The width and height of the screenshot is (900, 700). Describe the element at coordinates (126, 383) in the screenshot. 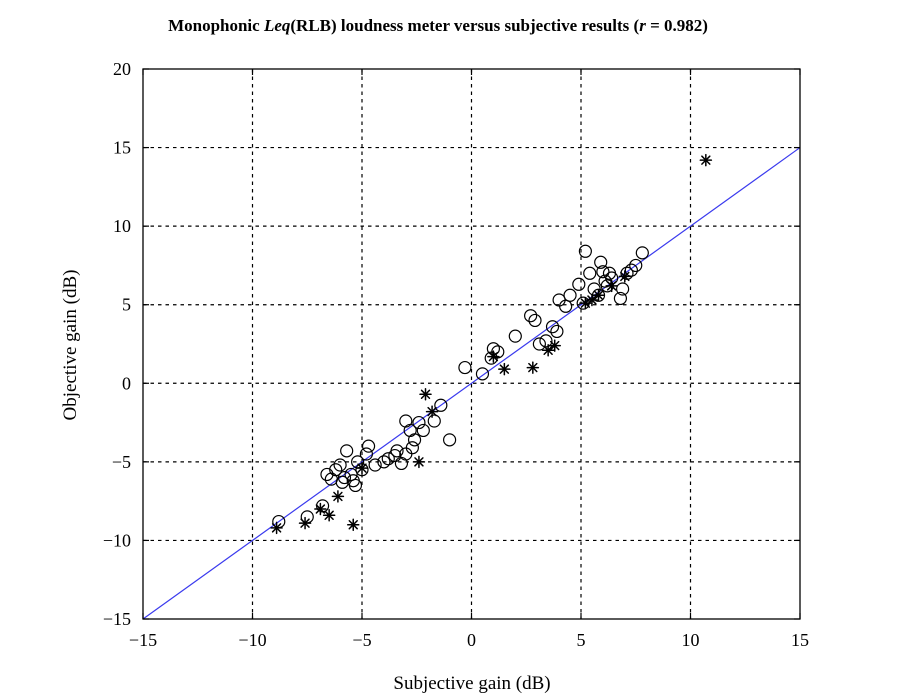

I see `y-tick-label: 0` at that location.